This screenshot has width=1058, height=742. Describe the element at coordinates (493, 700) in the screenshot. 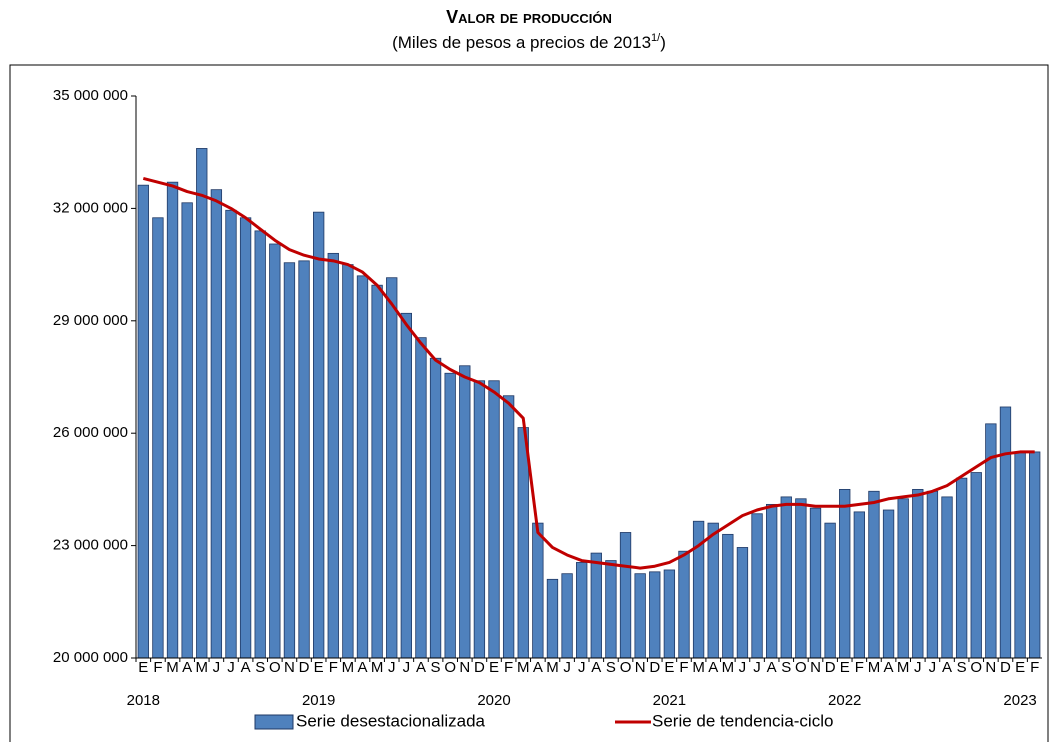

I see `year-label: 2020` at that location.